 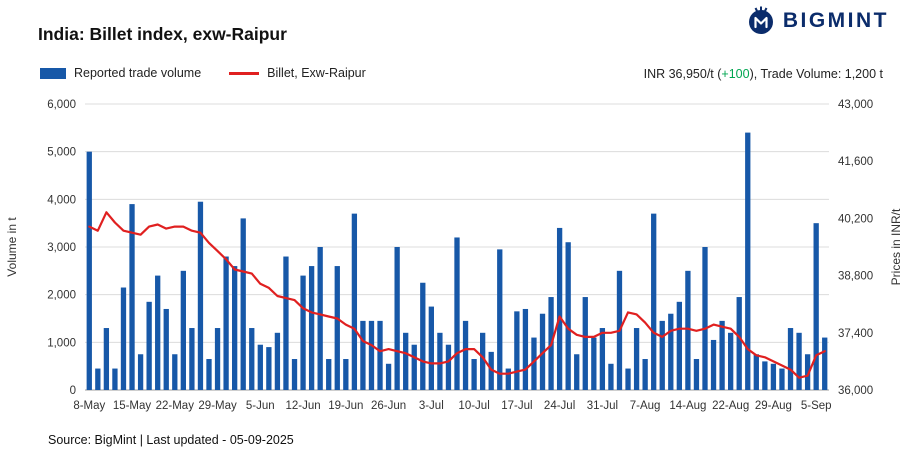 I want to click on svg-text: 43,000, so click(x=855, y=105).